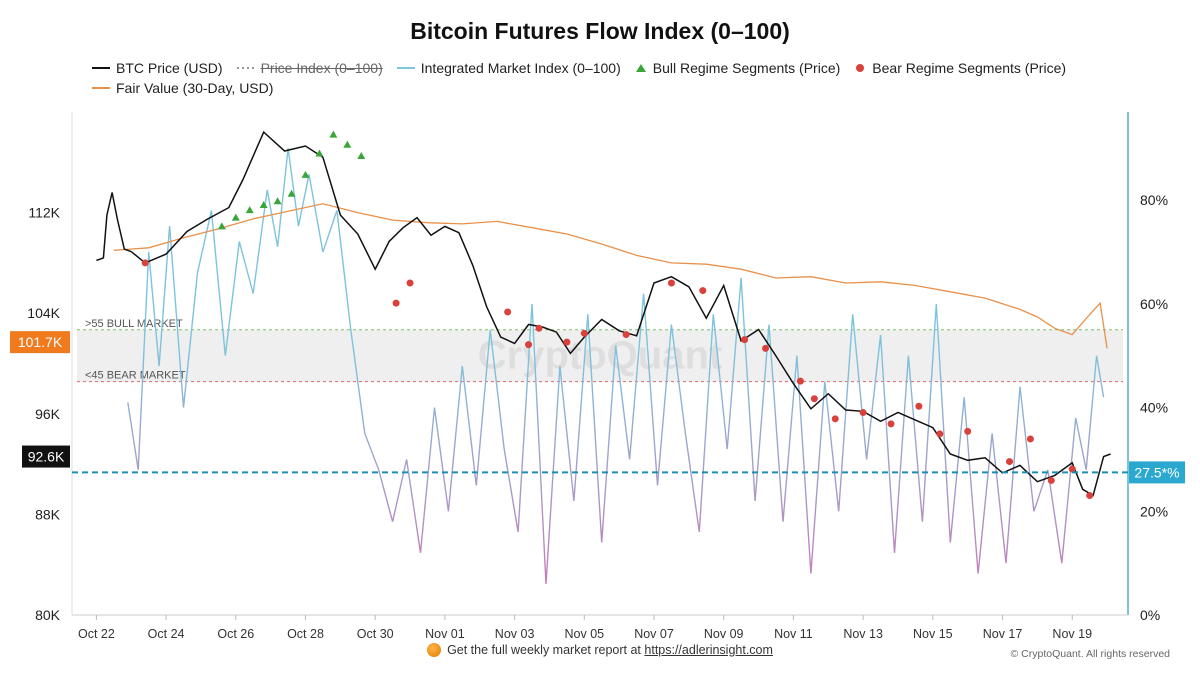  Describe the element at coordinates (321, 68) in the screenshot. I see `legend-price-index-label: Price Index (0–100)` at that location.